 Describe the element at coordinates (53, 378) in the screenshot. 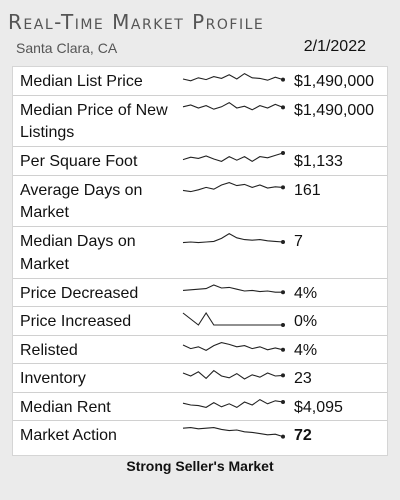

I see `metric-label: Inventory` at that location.